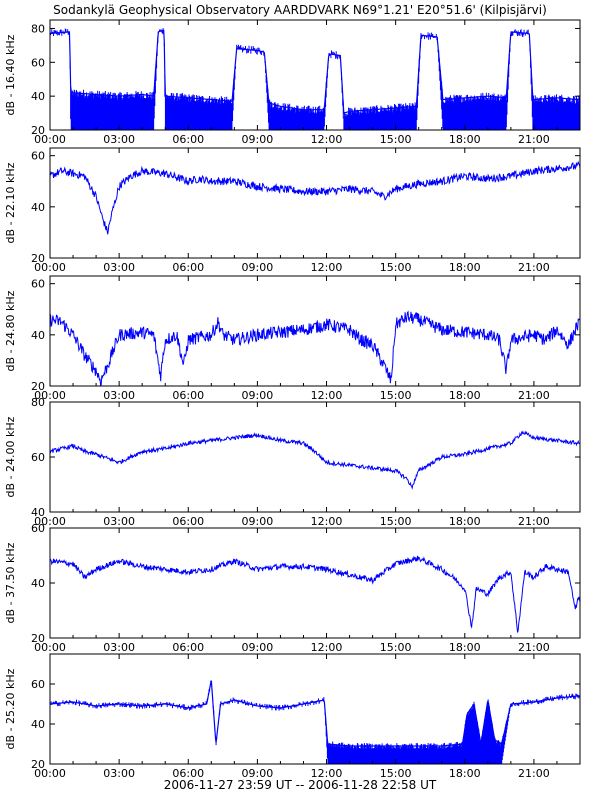  I want to click on y-axis-label: dB - 24.00 kHz, so click(10, 456).